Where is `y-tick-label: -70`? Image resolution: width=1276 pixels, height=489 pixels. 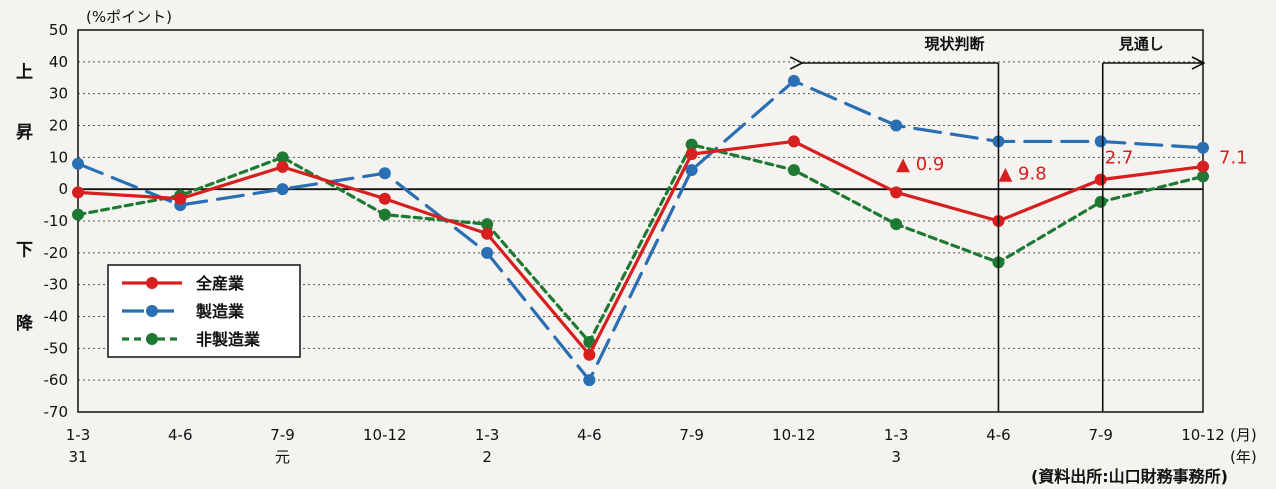
y-tick-label: -70 is located at coordinates (56, 412).